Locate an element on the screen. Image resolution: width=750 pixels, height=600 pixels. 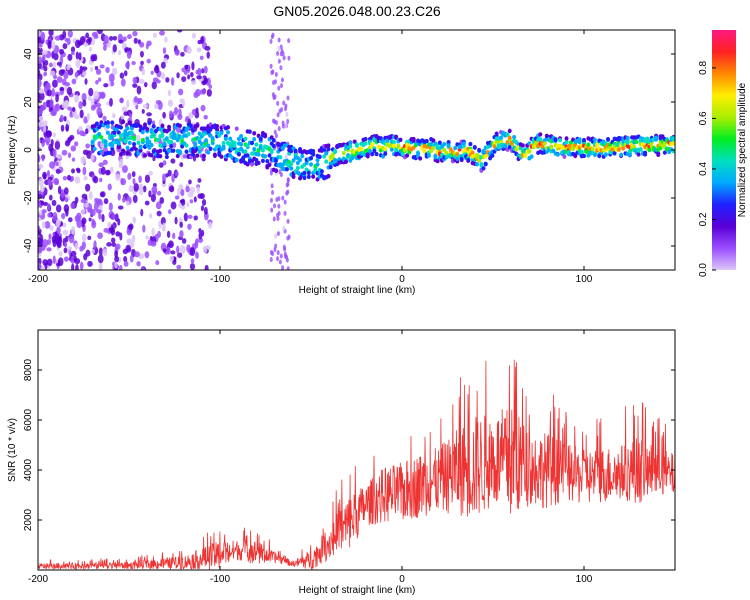
y-tick-label: -40 is located at coordinates (28, 245).